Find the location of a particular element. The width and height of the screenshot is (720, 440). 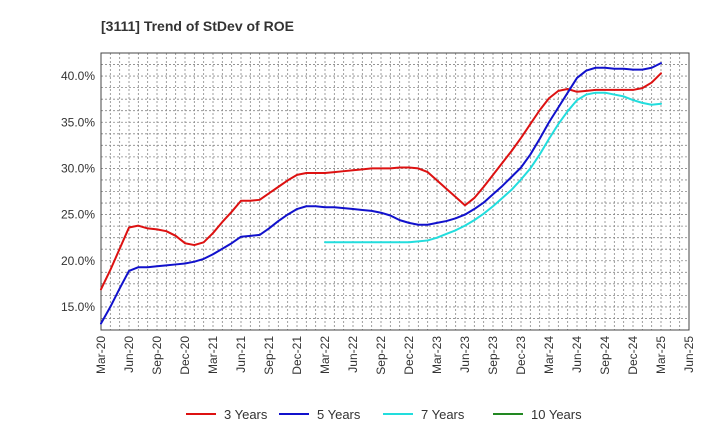

x-tick-label: Jun-24 is located at coordinates (577, 354).